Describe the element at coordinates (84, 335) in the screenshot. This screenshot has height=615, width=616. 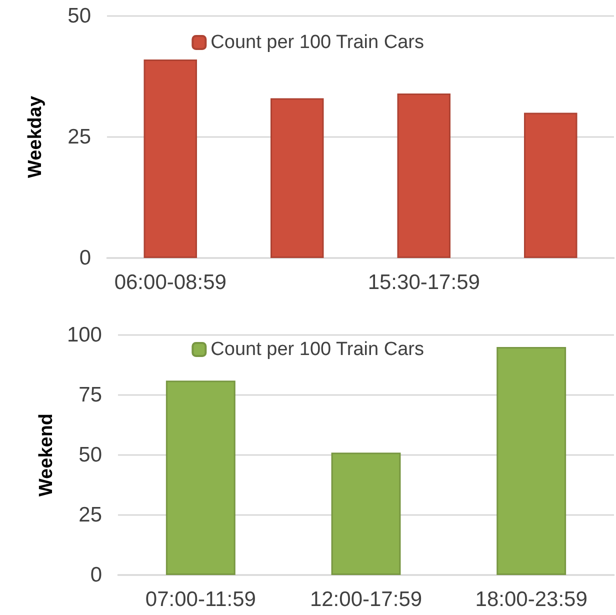
I see `y-tick-label: 100` at that location.